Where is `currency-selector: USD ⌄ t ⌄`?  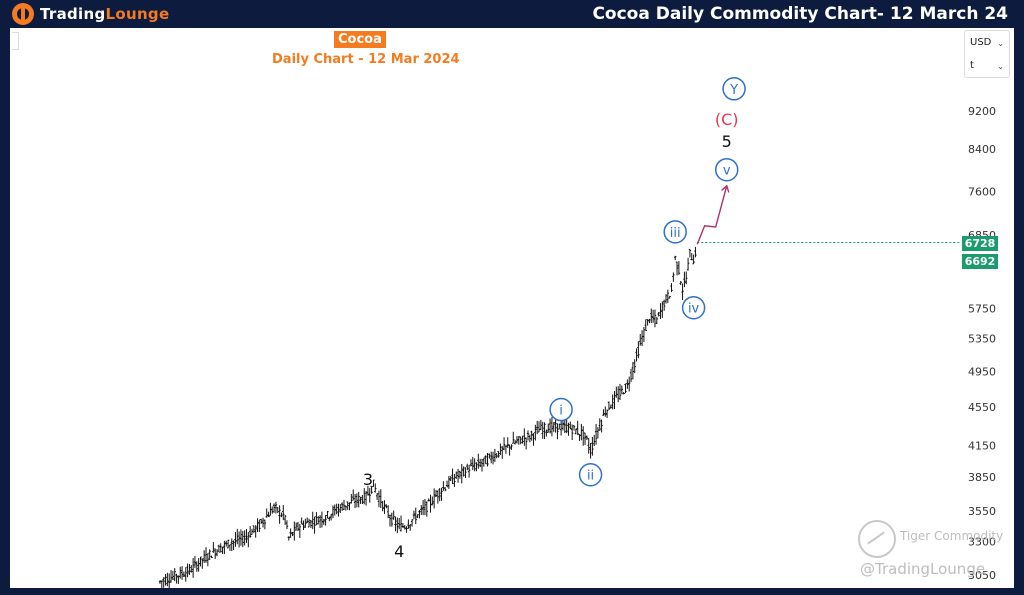 currency-selector: USD ⌄ t ⌄ is located at coordinates (987, 54).